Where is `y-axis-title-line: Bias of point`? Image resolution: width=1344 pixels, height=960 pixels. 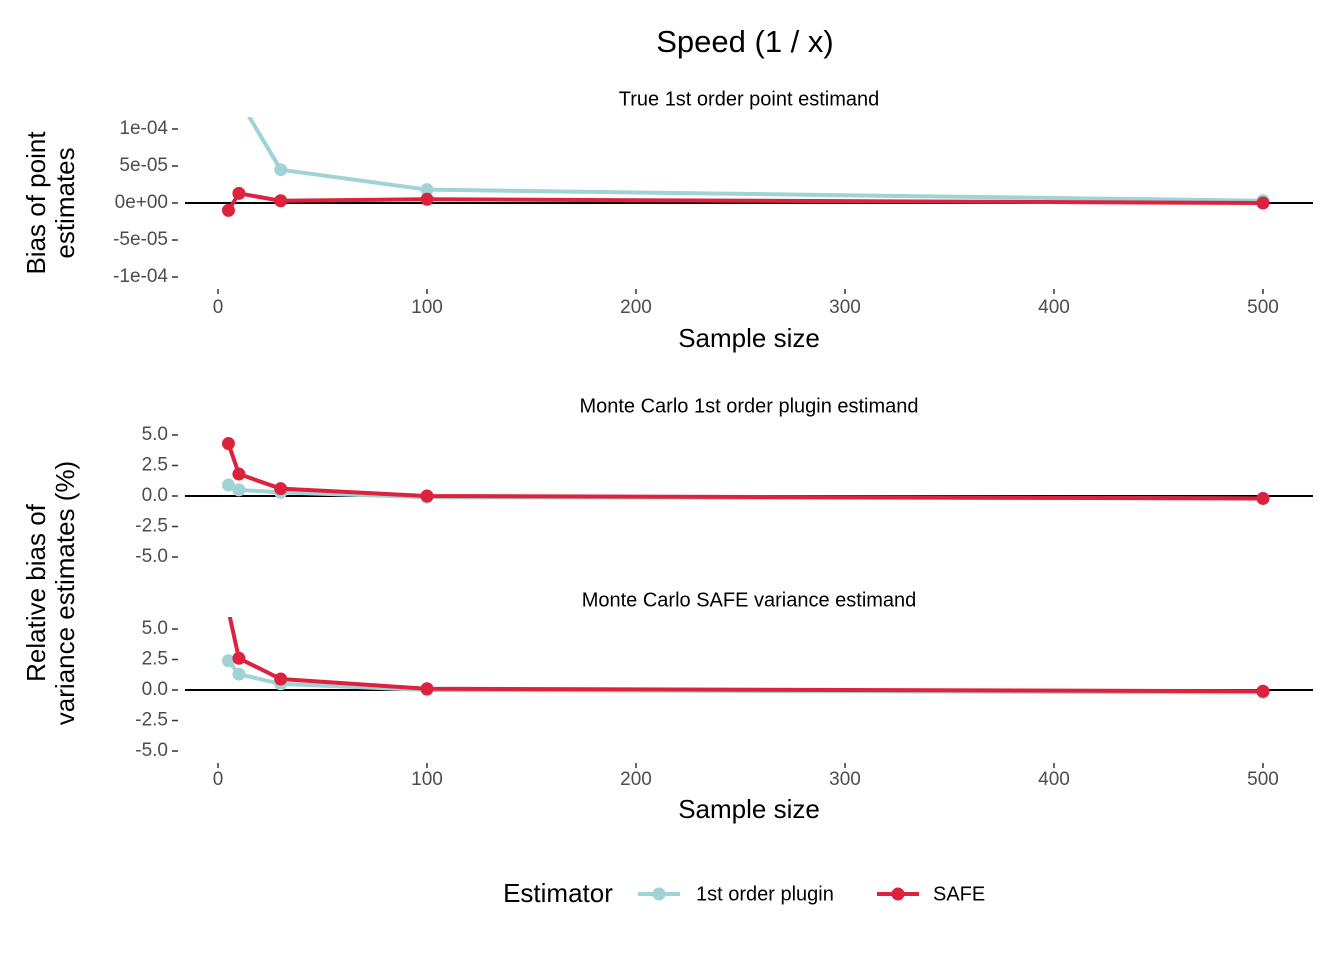
y-axis-title-line: Bias of point is located at coordinates (36, 203).